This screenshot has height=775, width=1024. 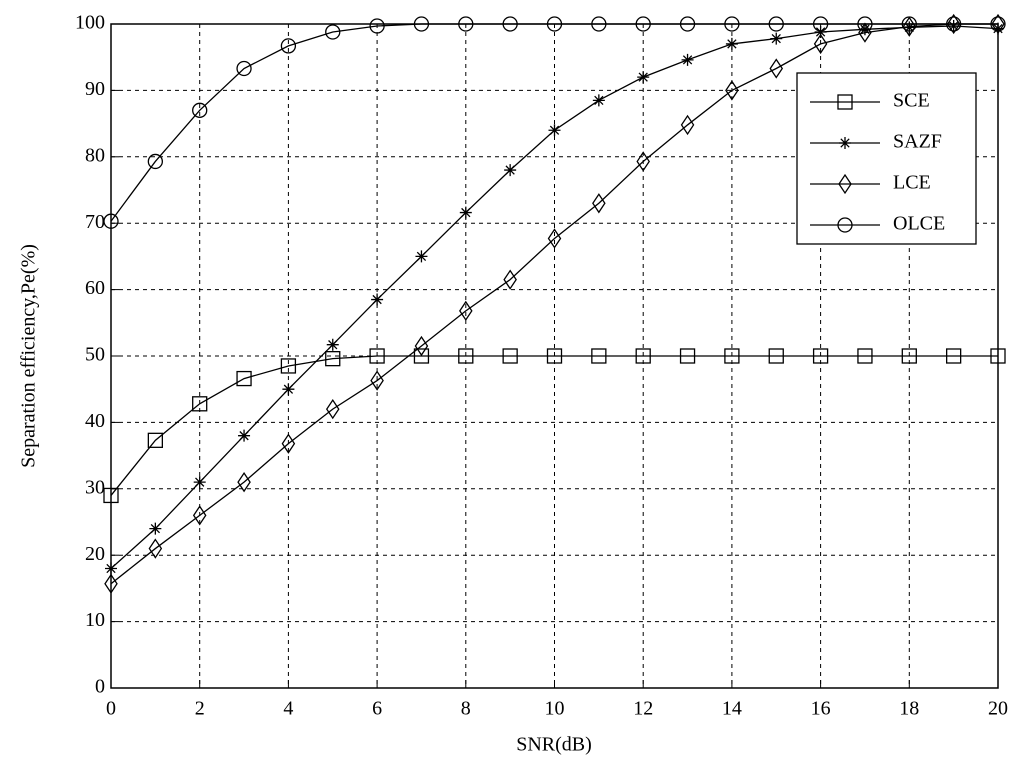 I want to click on x-tick-label: 4, so click(x=288, y=709).